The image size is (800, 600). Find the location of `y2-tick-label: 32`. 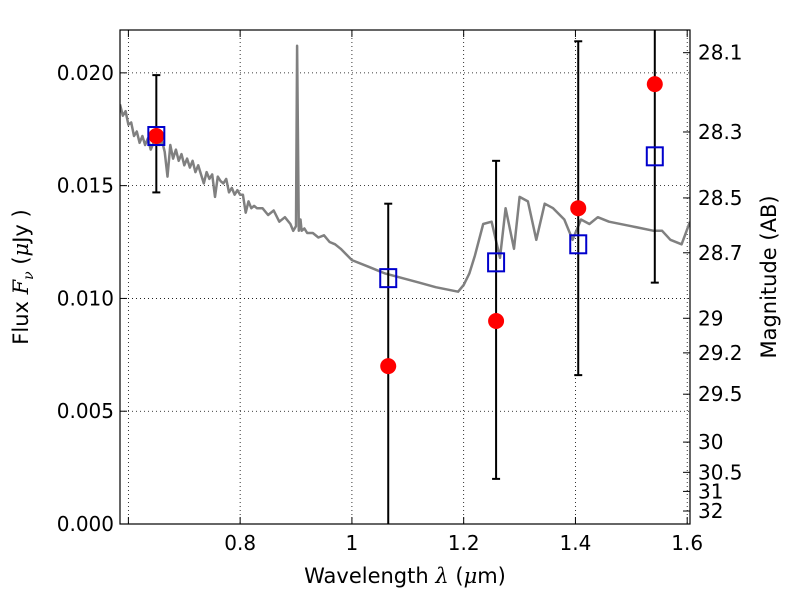

y2-tick-label: 32 is located at coordinates (710, 511).